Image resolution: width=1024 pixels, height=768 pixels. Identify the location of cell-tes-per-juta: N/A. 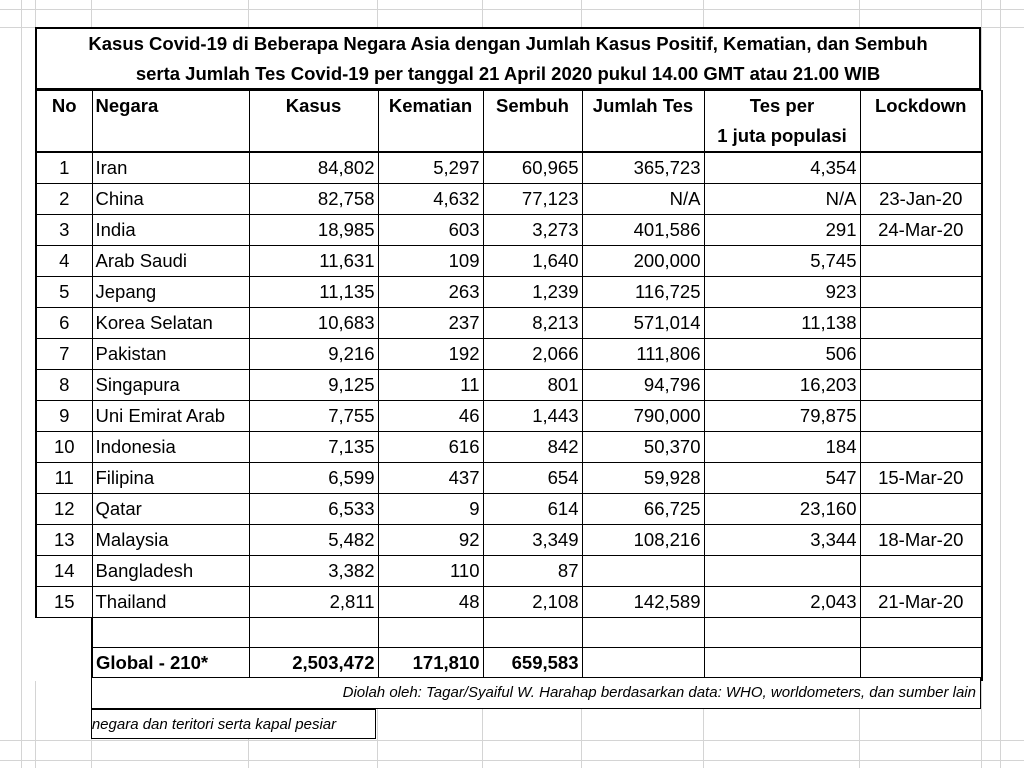
(782, 199).